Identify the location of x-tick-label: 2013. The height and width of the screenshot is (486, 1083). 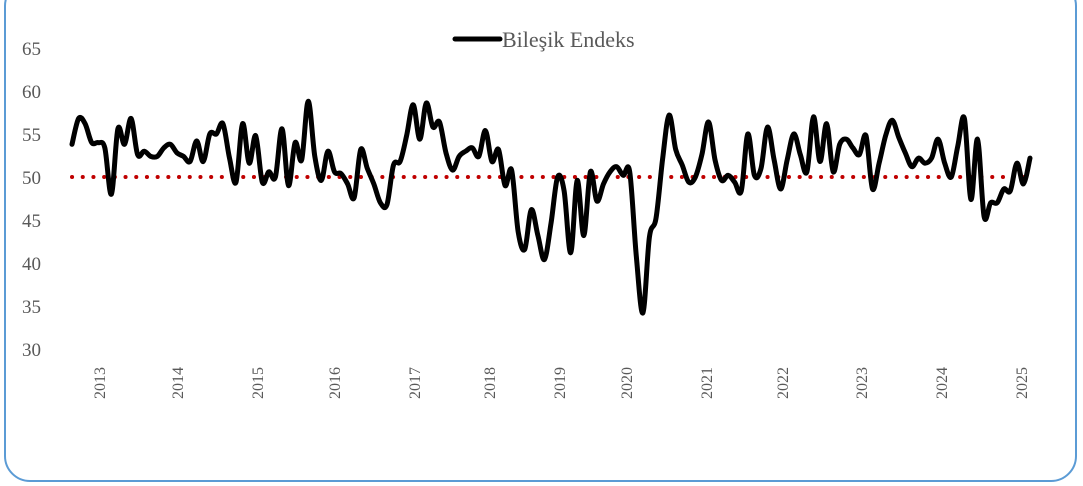
(100, 383).